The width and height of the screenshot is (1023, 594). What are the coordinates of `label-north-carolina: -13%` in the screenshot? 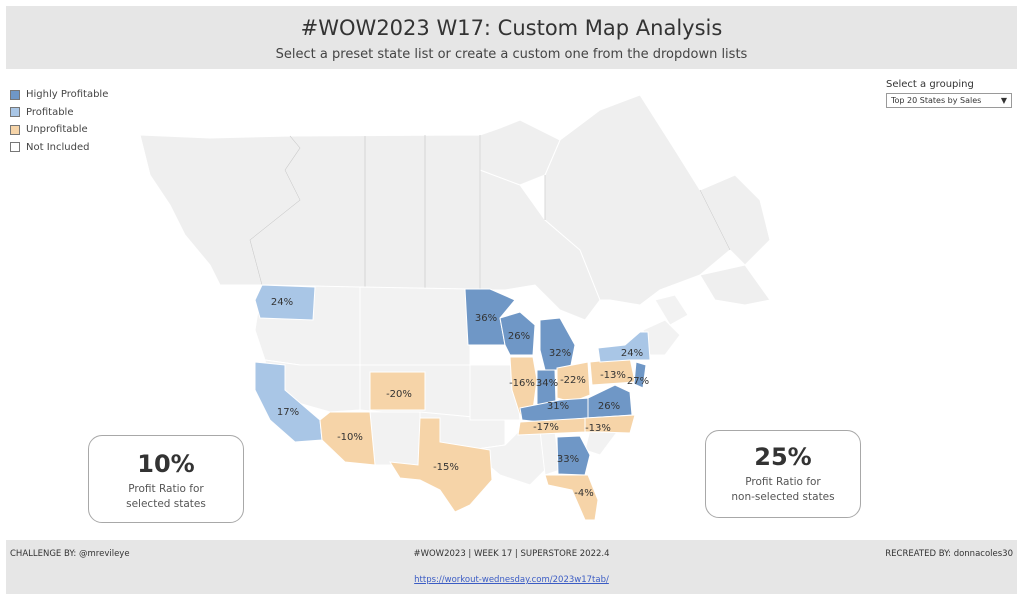 It's located at (598, 428).